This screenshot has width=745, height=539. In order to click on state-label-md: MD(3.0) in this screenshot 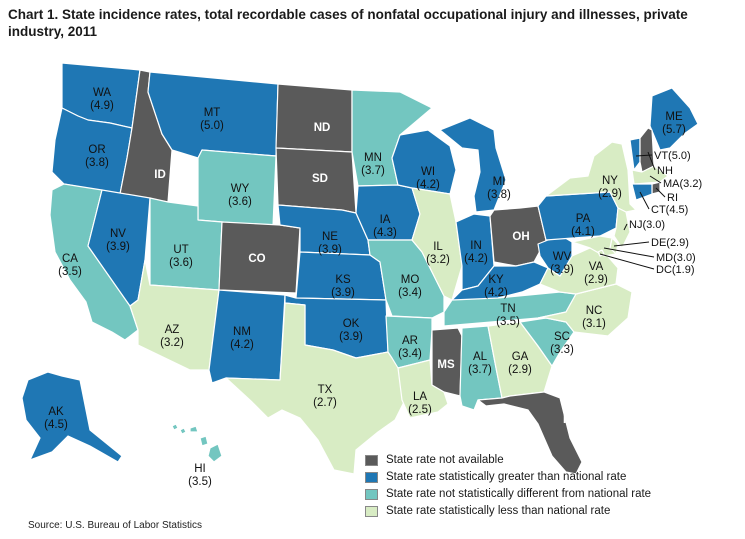, I will do `click(676, 258)`.